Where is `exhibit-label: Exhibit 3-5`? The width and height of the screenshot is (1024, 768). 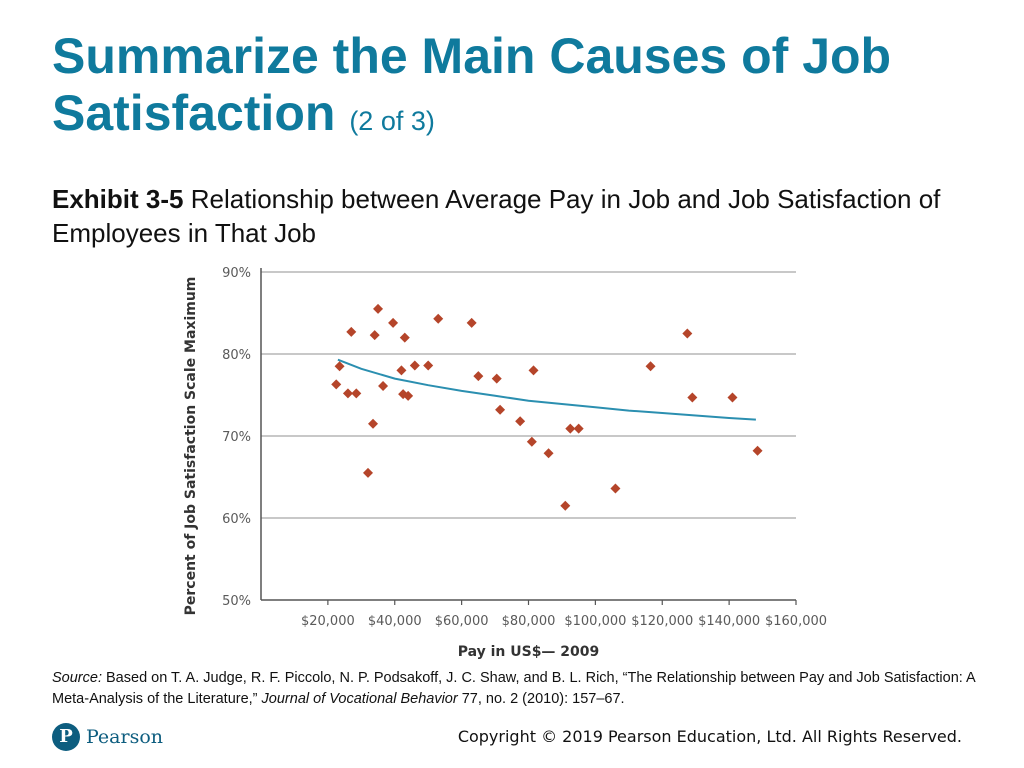 exhibit-label: Exhibit 3-5 is located at coordinates (118, 199).